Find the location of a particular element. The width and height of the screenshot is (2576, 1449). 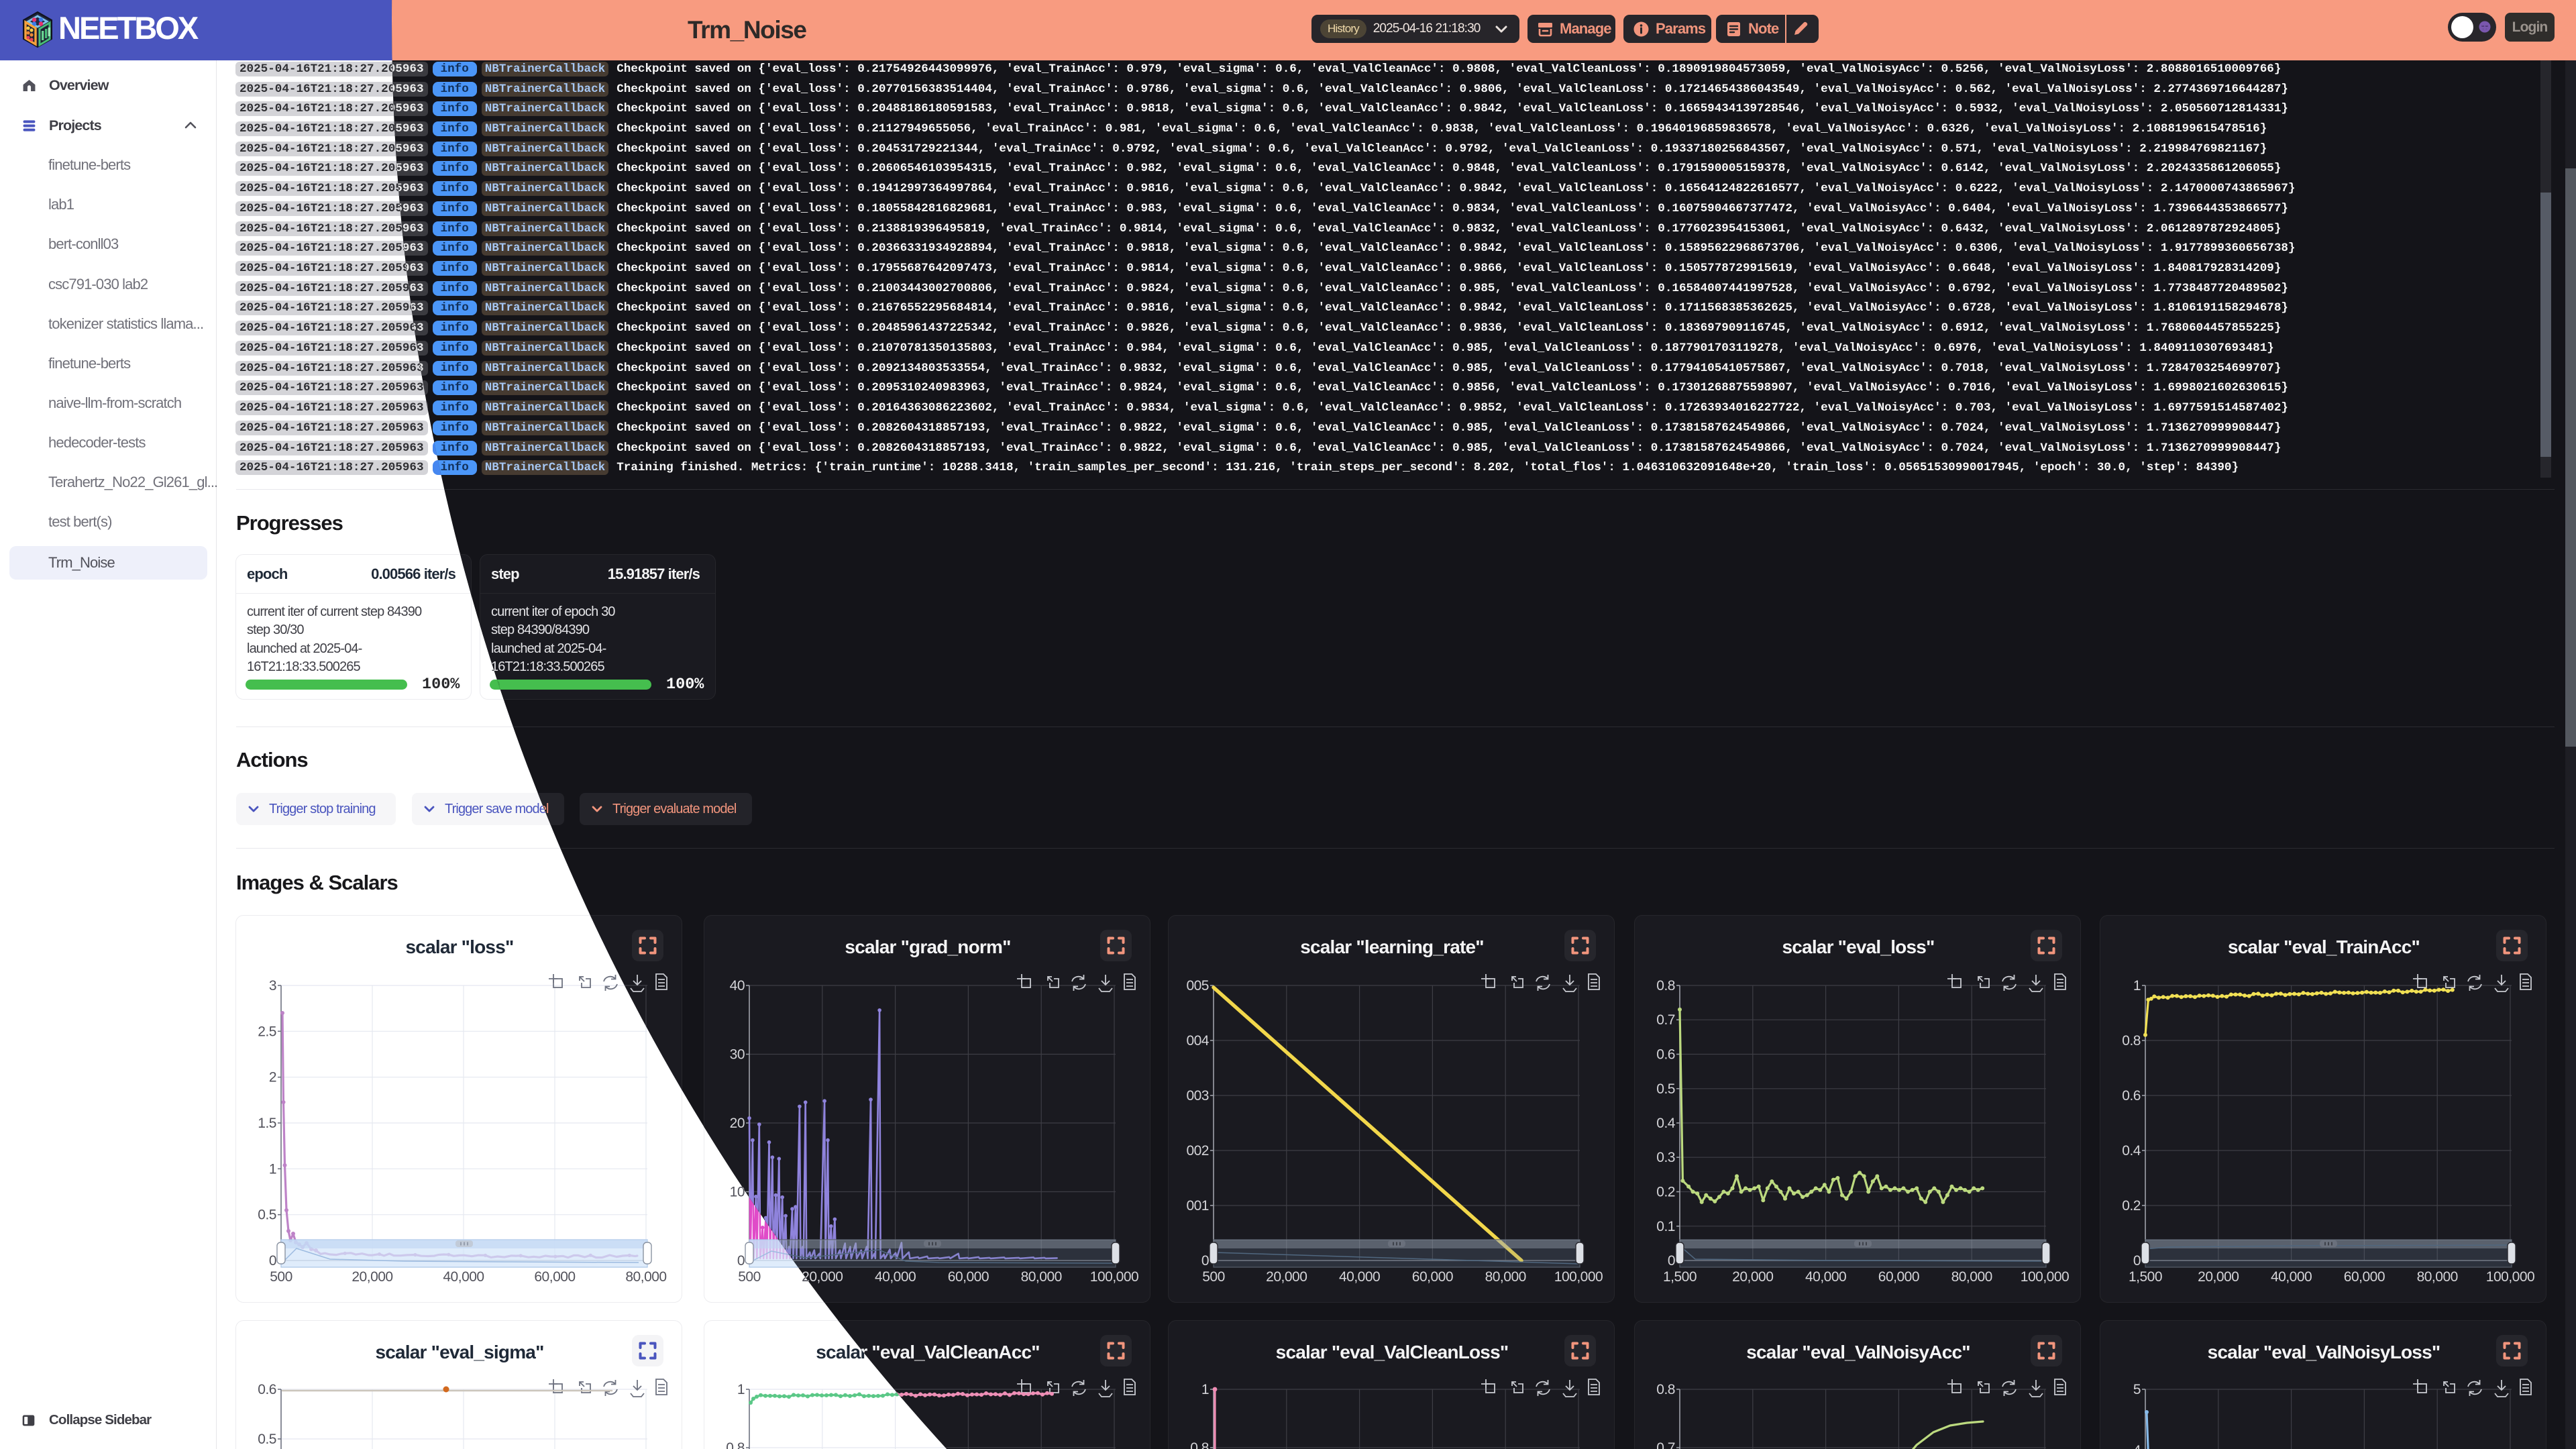

svg-text: scalar "eval_ValNoisyLoss" is located at coordinates (2324, 1352).